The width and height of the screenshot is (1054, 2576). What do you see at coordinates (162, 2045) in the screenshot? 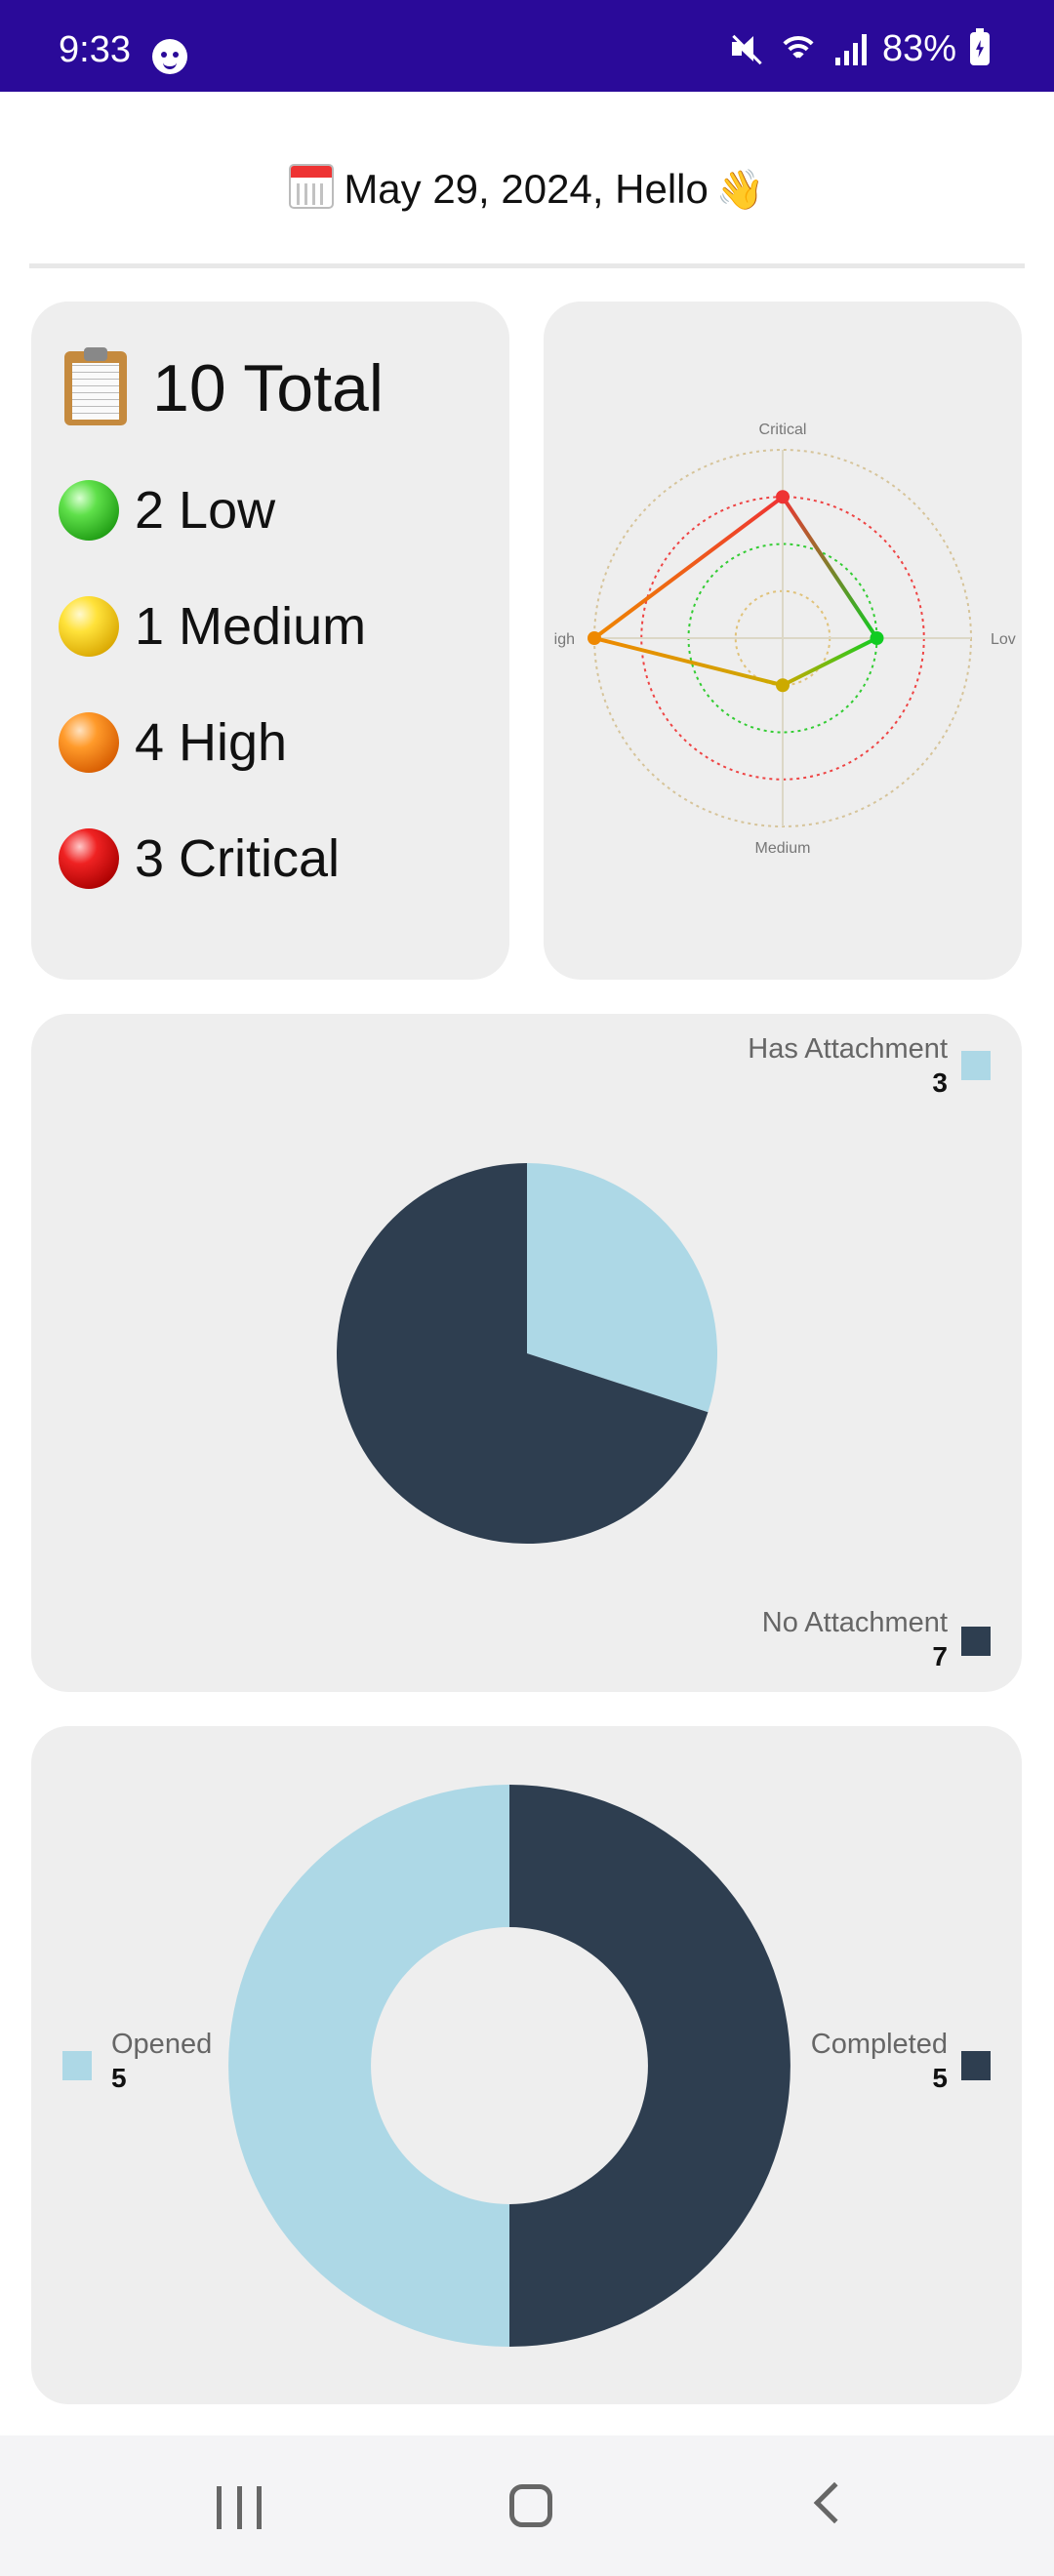
I see `legend-opened-label: Opened` at bounding box center [162, 2045].